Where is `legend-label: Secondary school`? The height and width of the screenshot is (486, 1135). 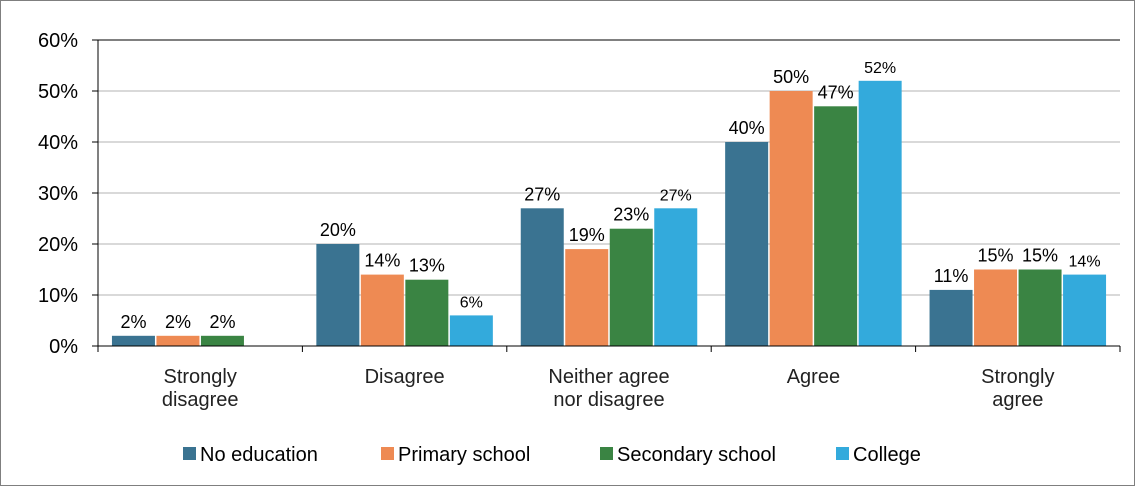 legend-label: Secondary school is located at coordinates (696, 455).